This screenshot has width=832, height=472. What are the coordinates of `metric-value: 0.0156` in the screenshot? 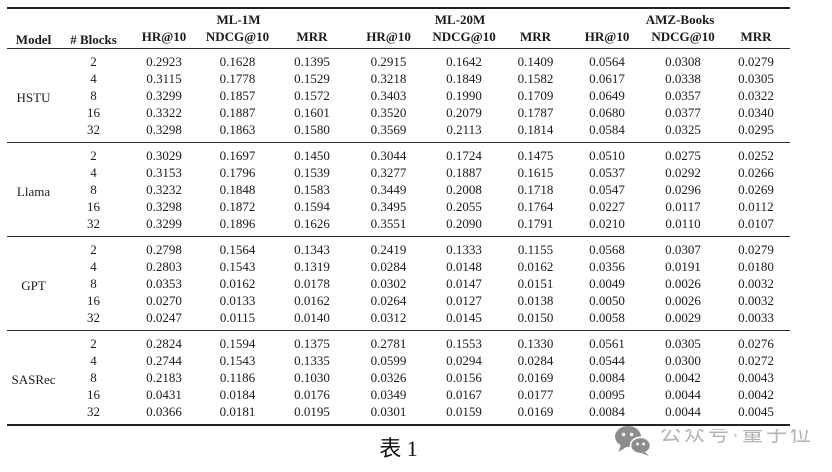 It's located at (464, 377).